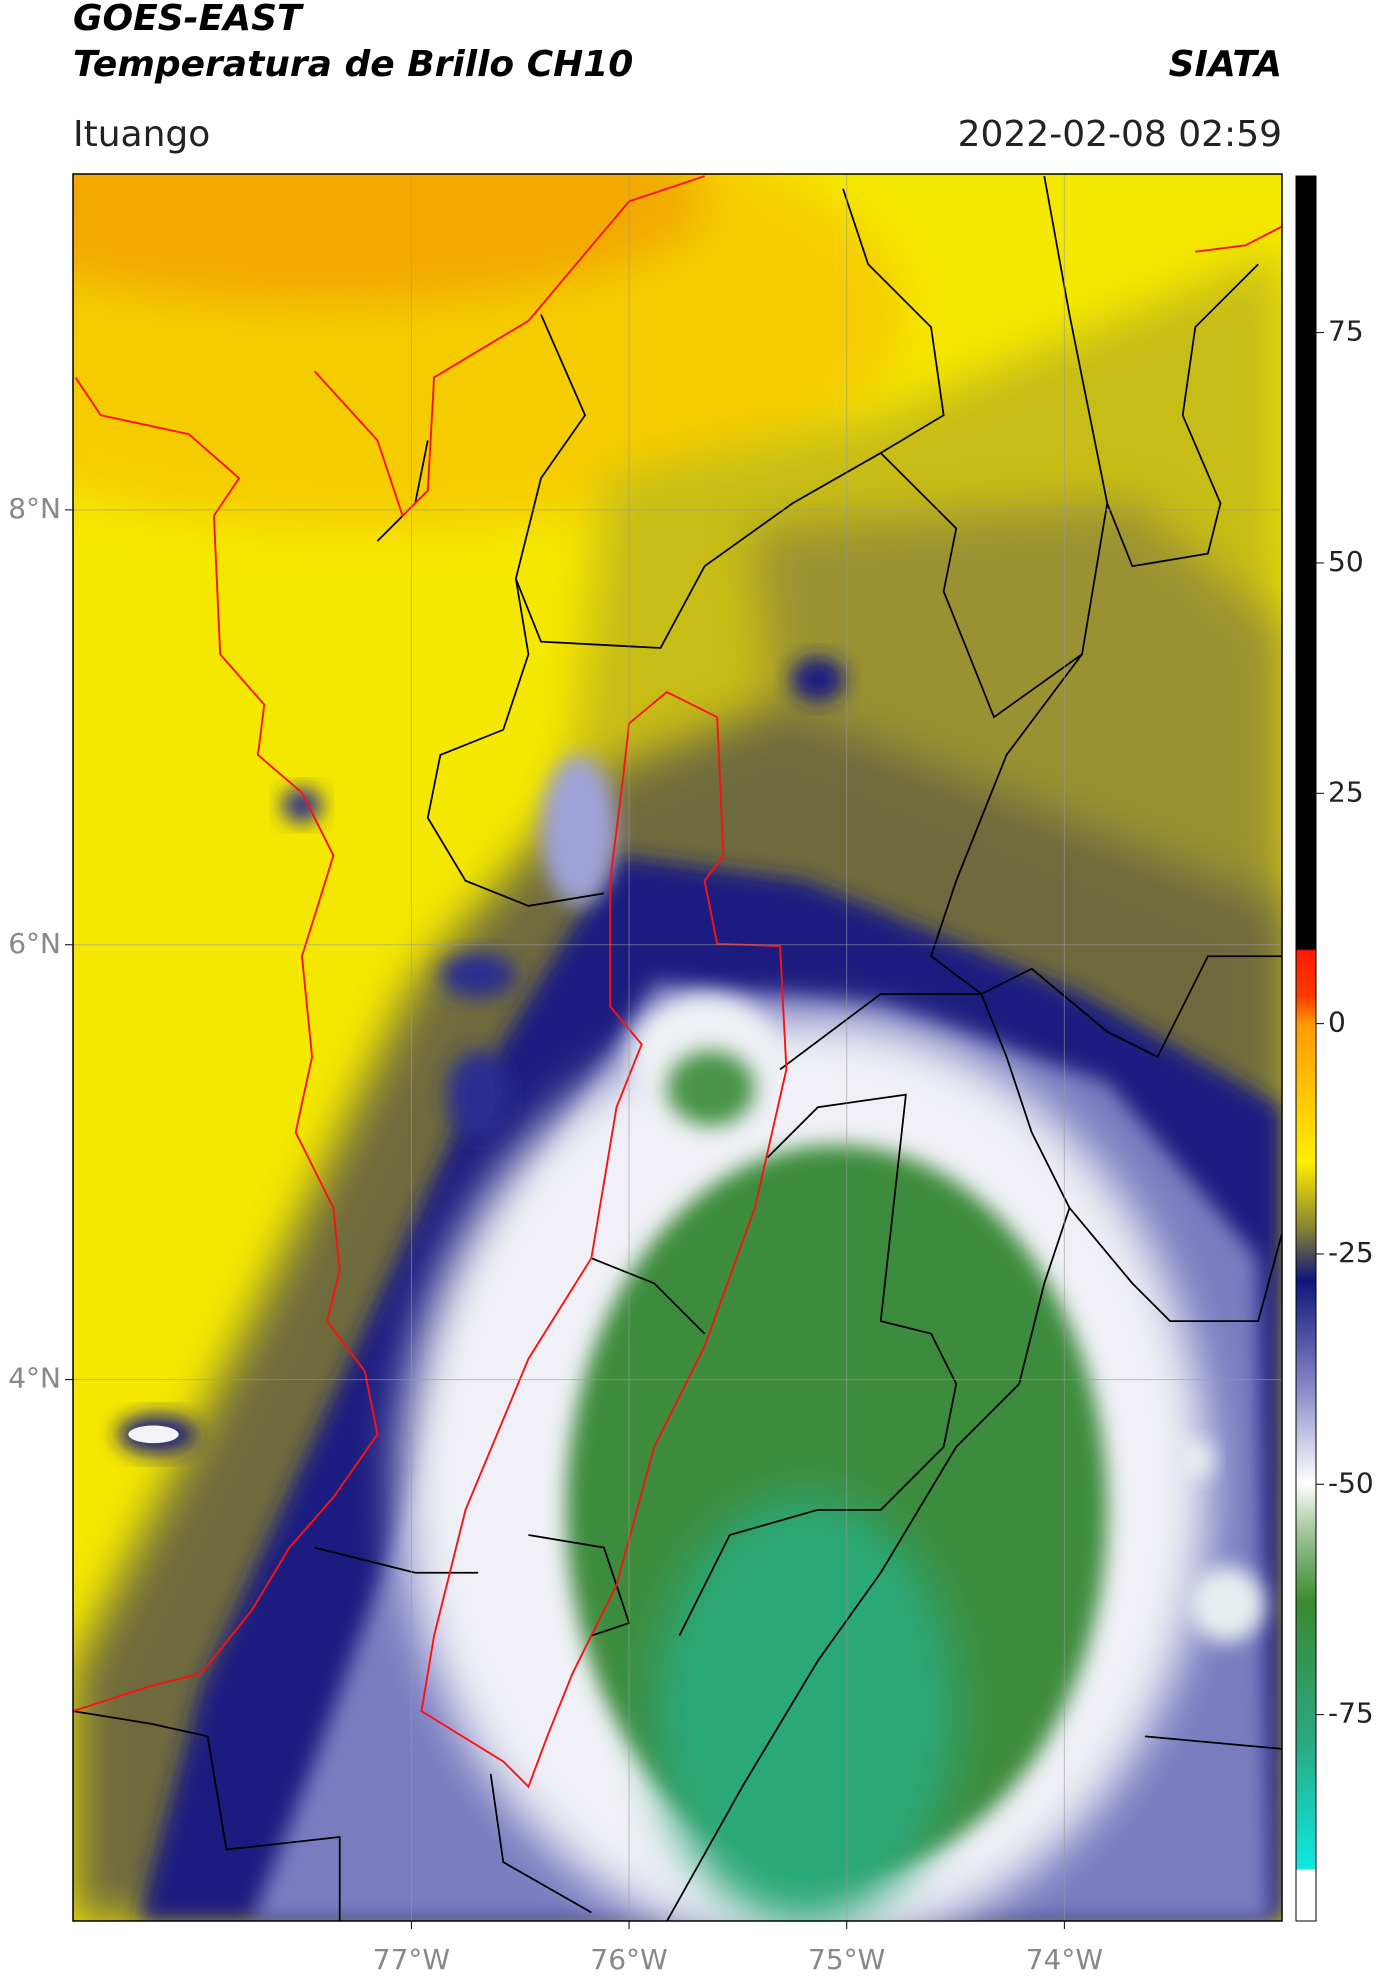 The image size is (1384, 1985). What do you see at coordinates (1120, 134) in the screenshot?
I see `datetime: 2022-02-08 02:59` at bounding box center [1120, 134].